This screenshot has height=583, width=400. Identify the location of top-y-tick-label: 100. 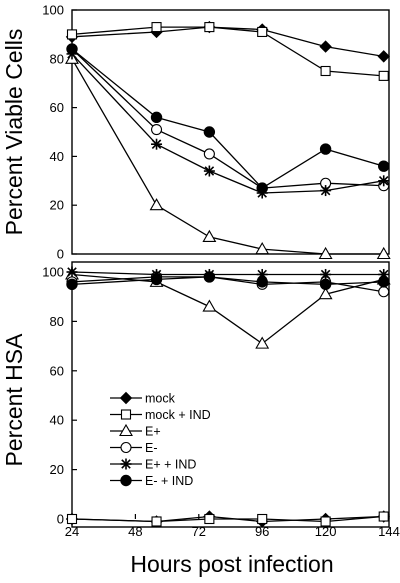
(53, 10).